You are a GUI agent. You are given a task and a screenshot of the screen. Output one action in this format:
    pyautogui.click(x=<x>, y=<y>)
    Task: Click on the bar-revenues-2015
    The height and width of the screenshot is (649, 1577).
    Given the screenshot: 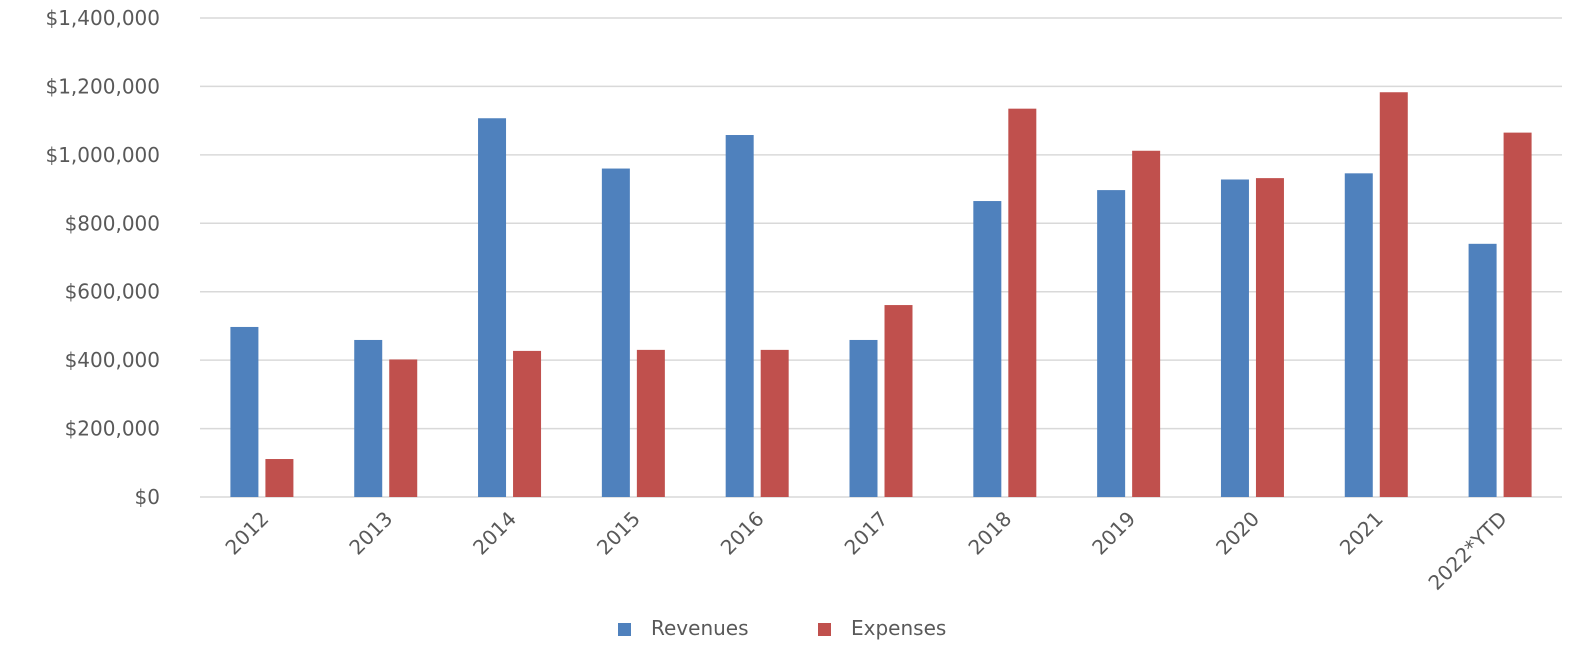 What is the action you would take?
    pyautogui.click(x=615, y=333)
    